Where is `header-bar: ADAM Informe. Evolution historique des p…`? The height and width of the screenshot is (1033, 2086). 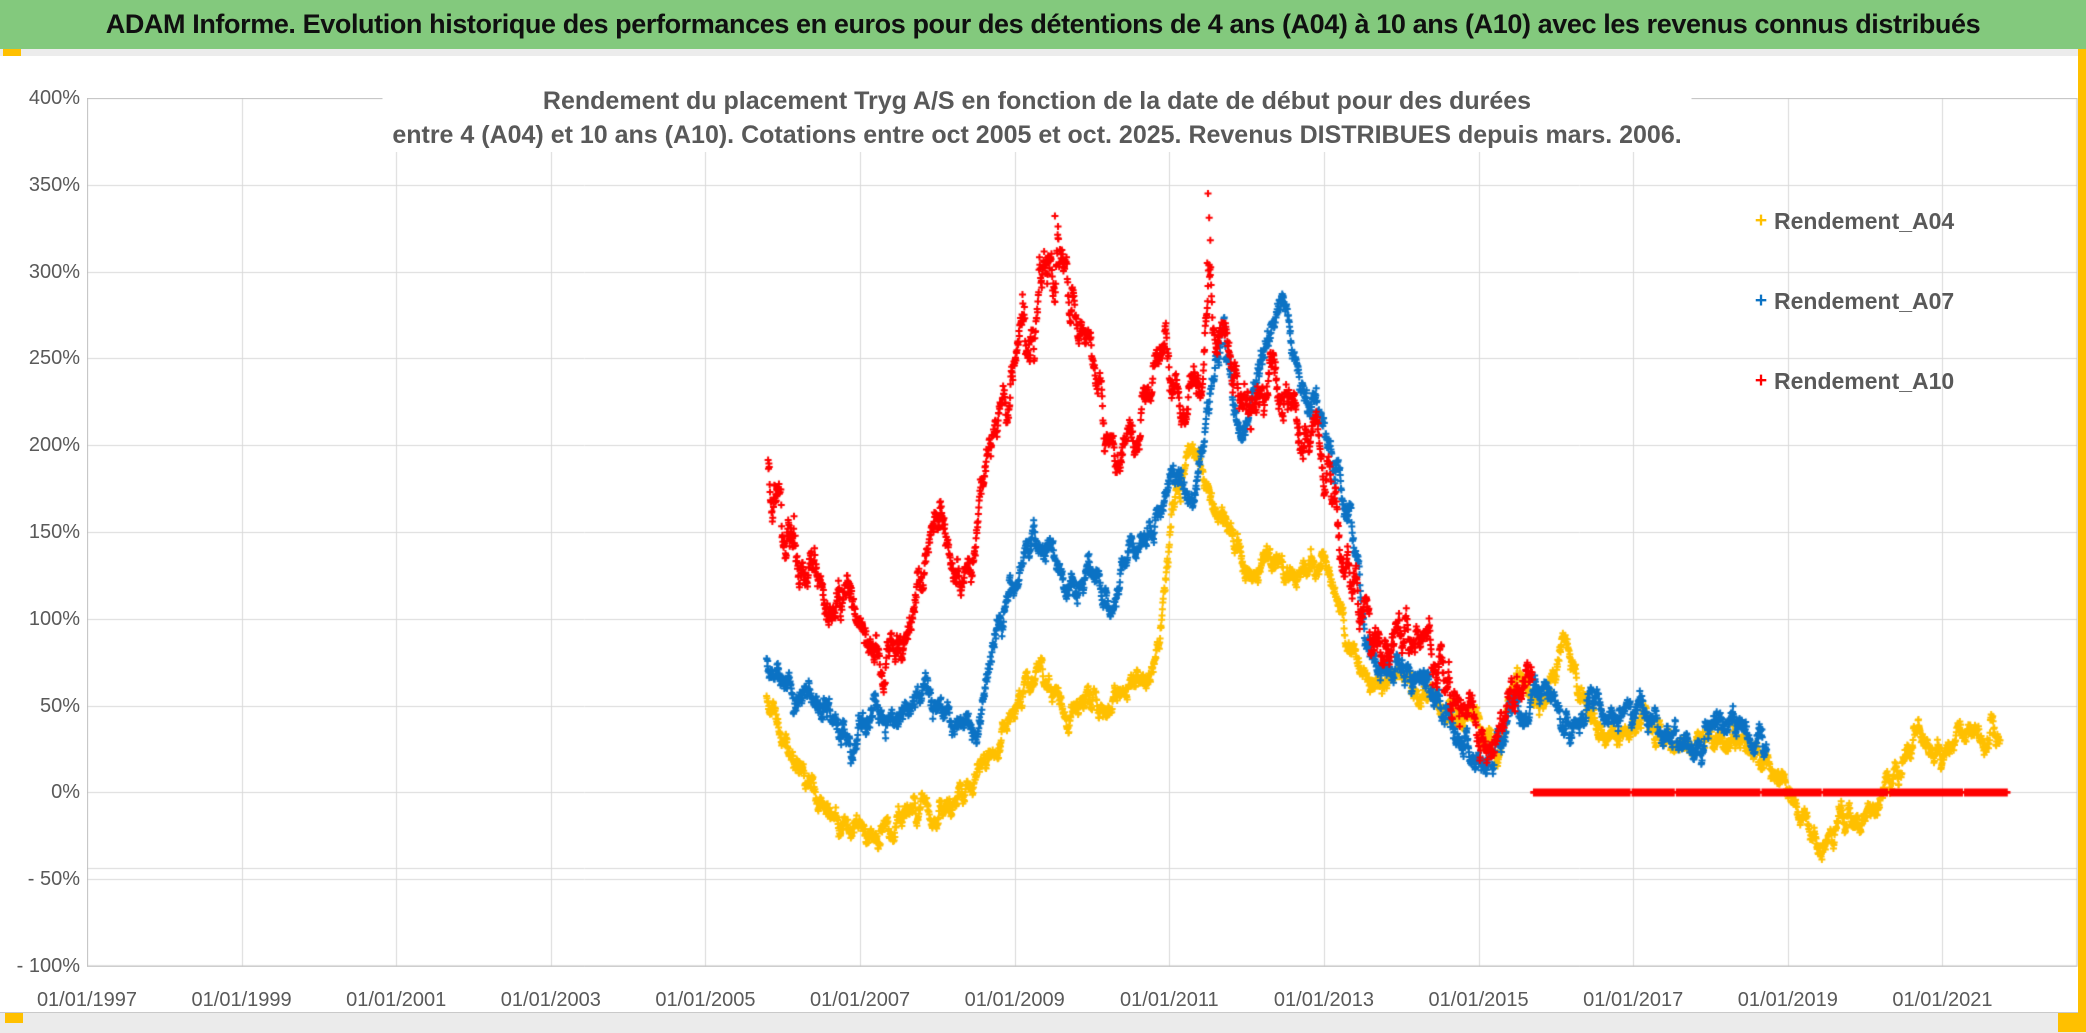 header-bar: ADAM Informe. Evolution historique des p… is located at coordinates (1043, 24).